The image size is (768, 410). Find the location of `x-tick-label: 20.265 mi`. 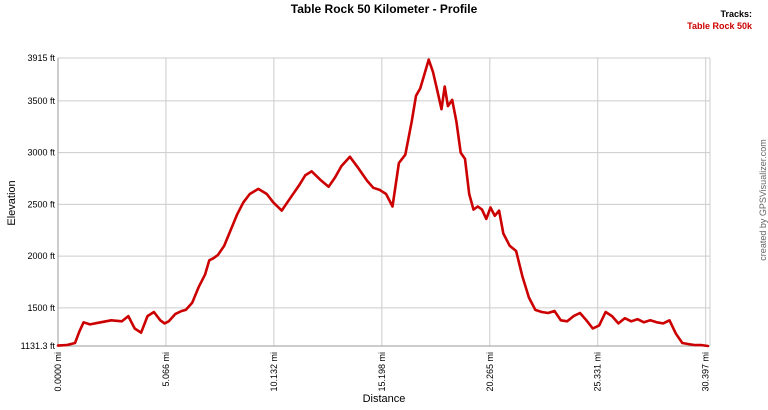

x-tick-label: 20.265 mi is located at coordinates (490, 372).